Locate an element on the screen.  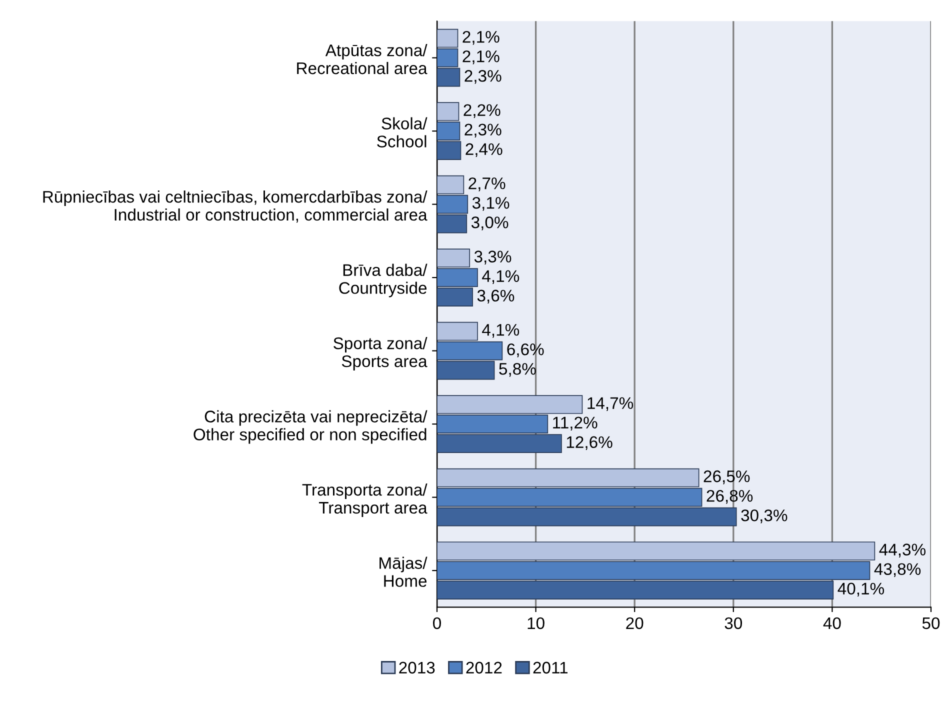
y-tick-label: Mājas/ Home is located at coordinates (404, 571).